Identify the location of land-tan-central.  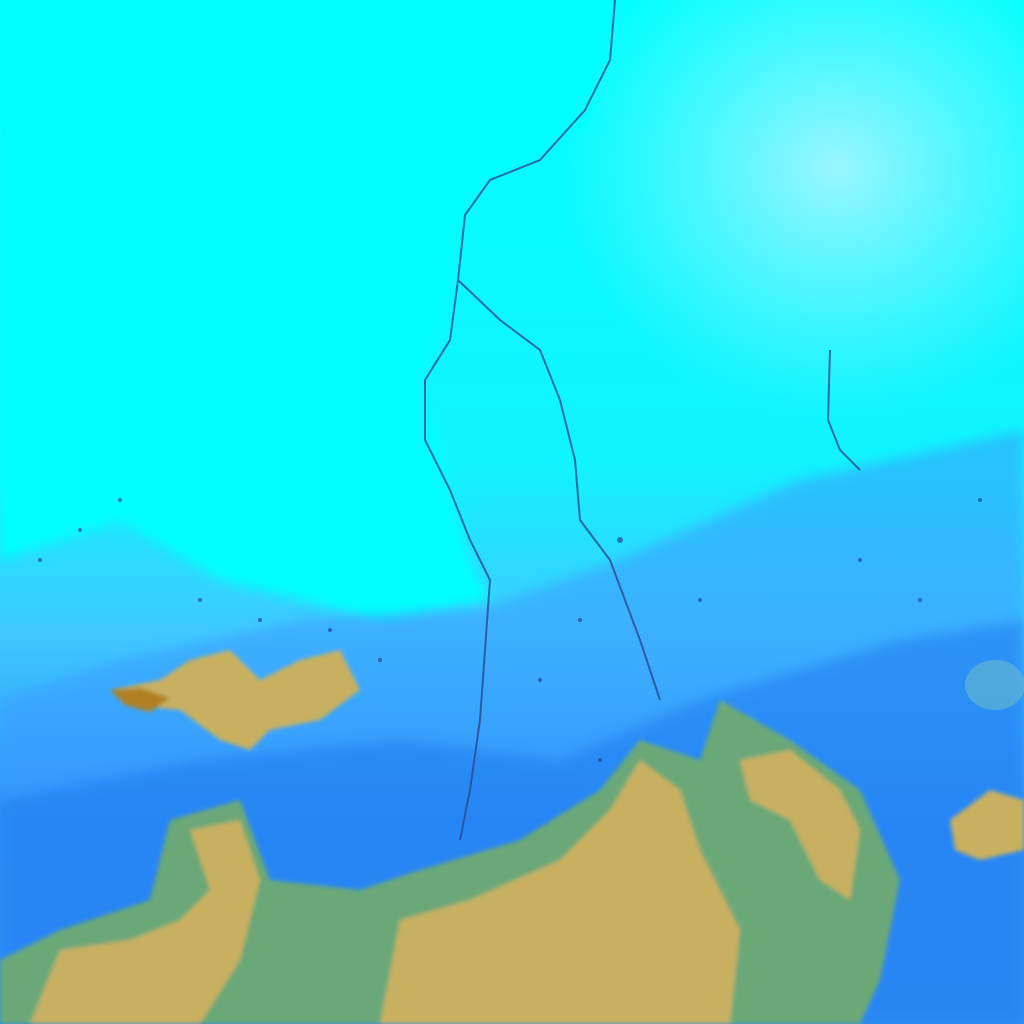
(560, 892).